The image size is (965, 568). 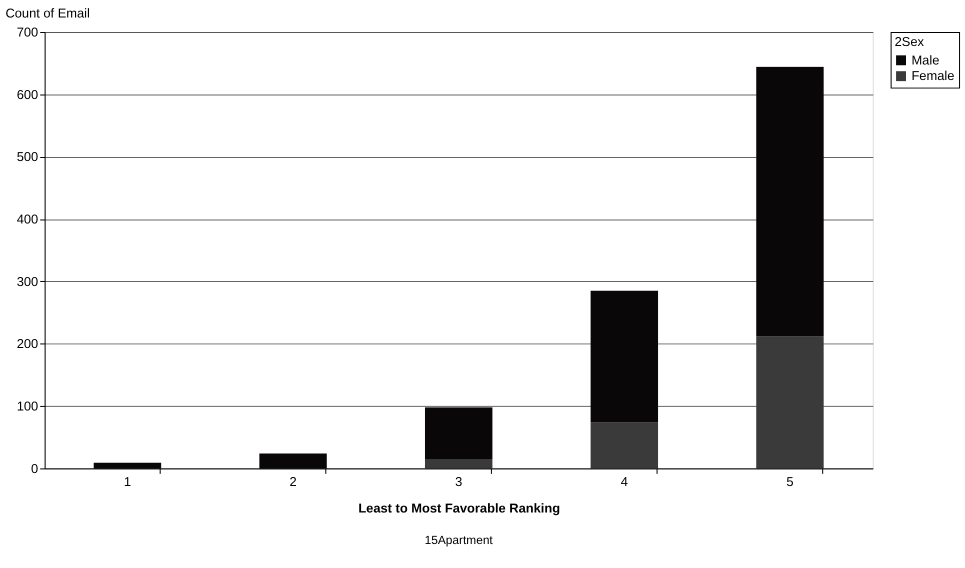 I want to click on x-tick-label: 3, so click(x=458, y=481).